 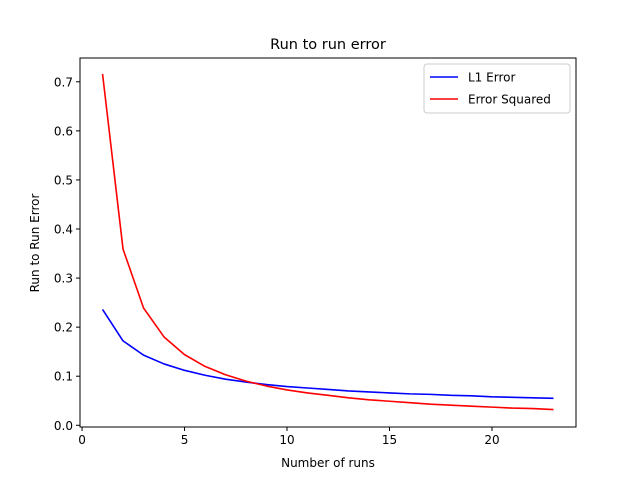 I want to click on y-tick-label: 0.4, so click(x=63, y=230).